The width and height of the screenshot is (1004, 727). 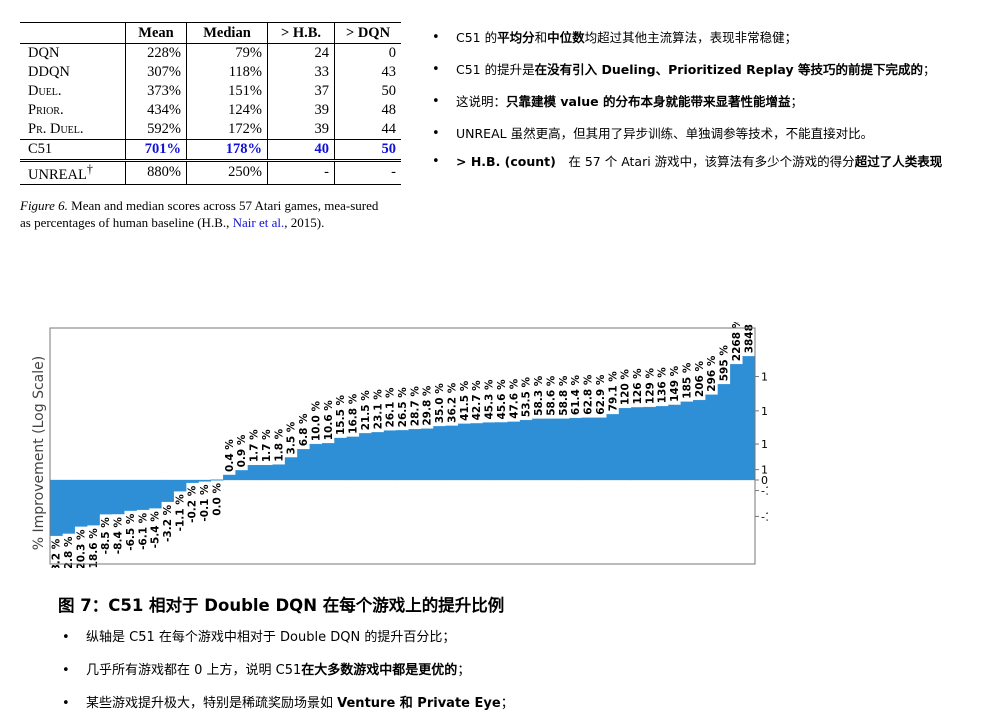 What do you see at coordinates (691, 37) in the screenshot?
I see `note-text: 均超过其他主流算法，表现非常稳健；` at bounding box center [691, 37].